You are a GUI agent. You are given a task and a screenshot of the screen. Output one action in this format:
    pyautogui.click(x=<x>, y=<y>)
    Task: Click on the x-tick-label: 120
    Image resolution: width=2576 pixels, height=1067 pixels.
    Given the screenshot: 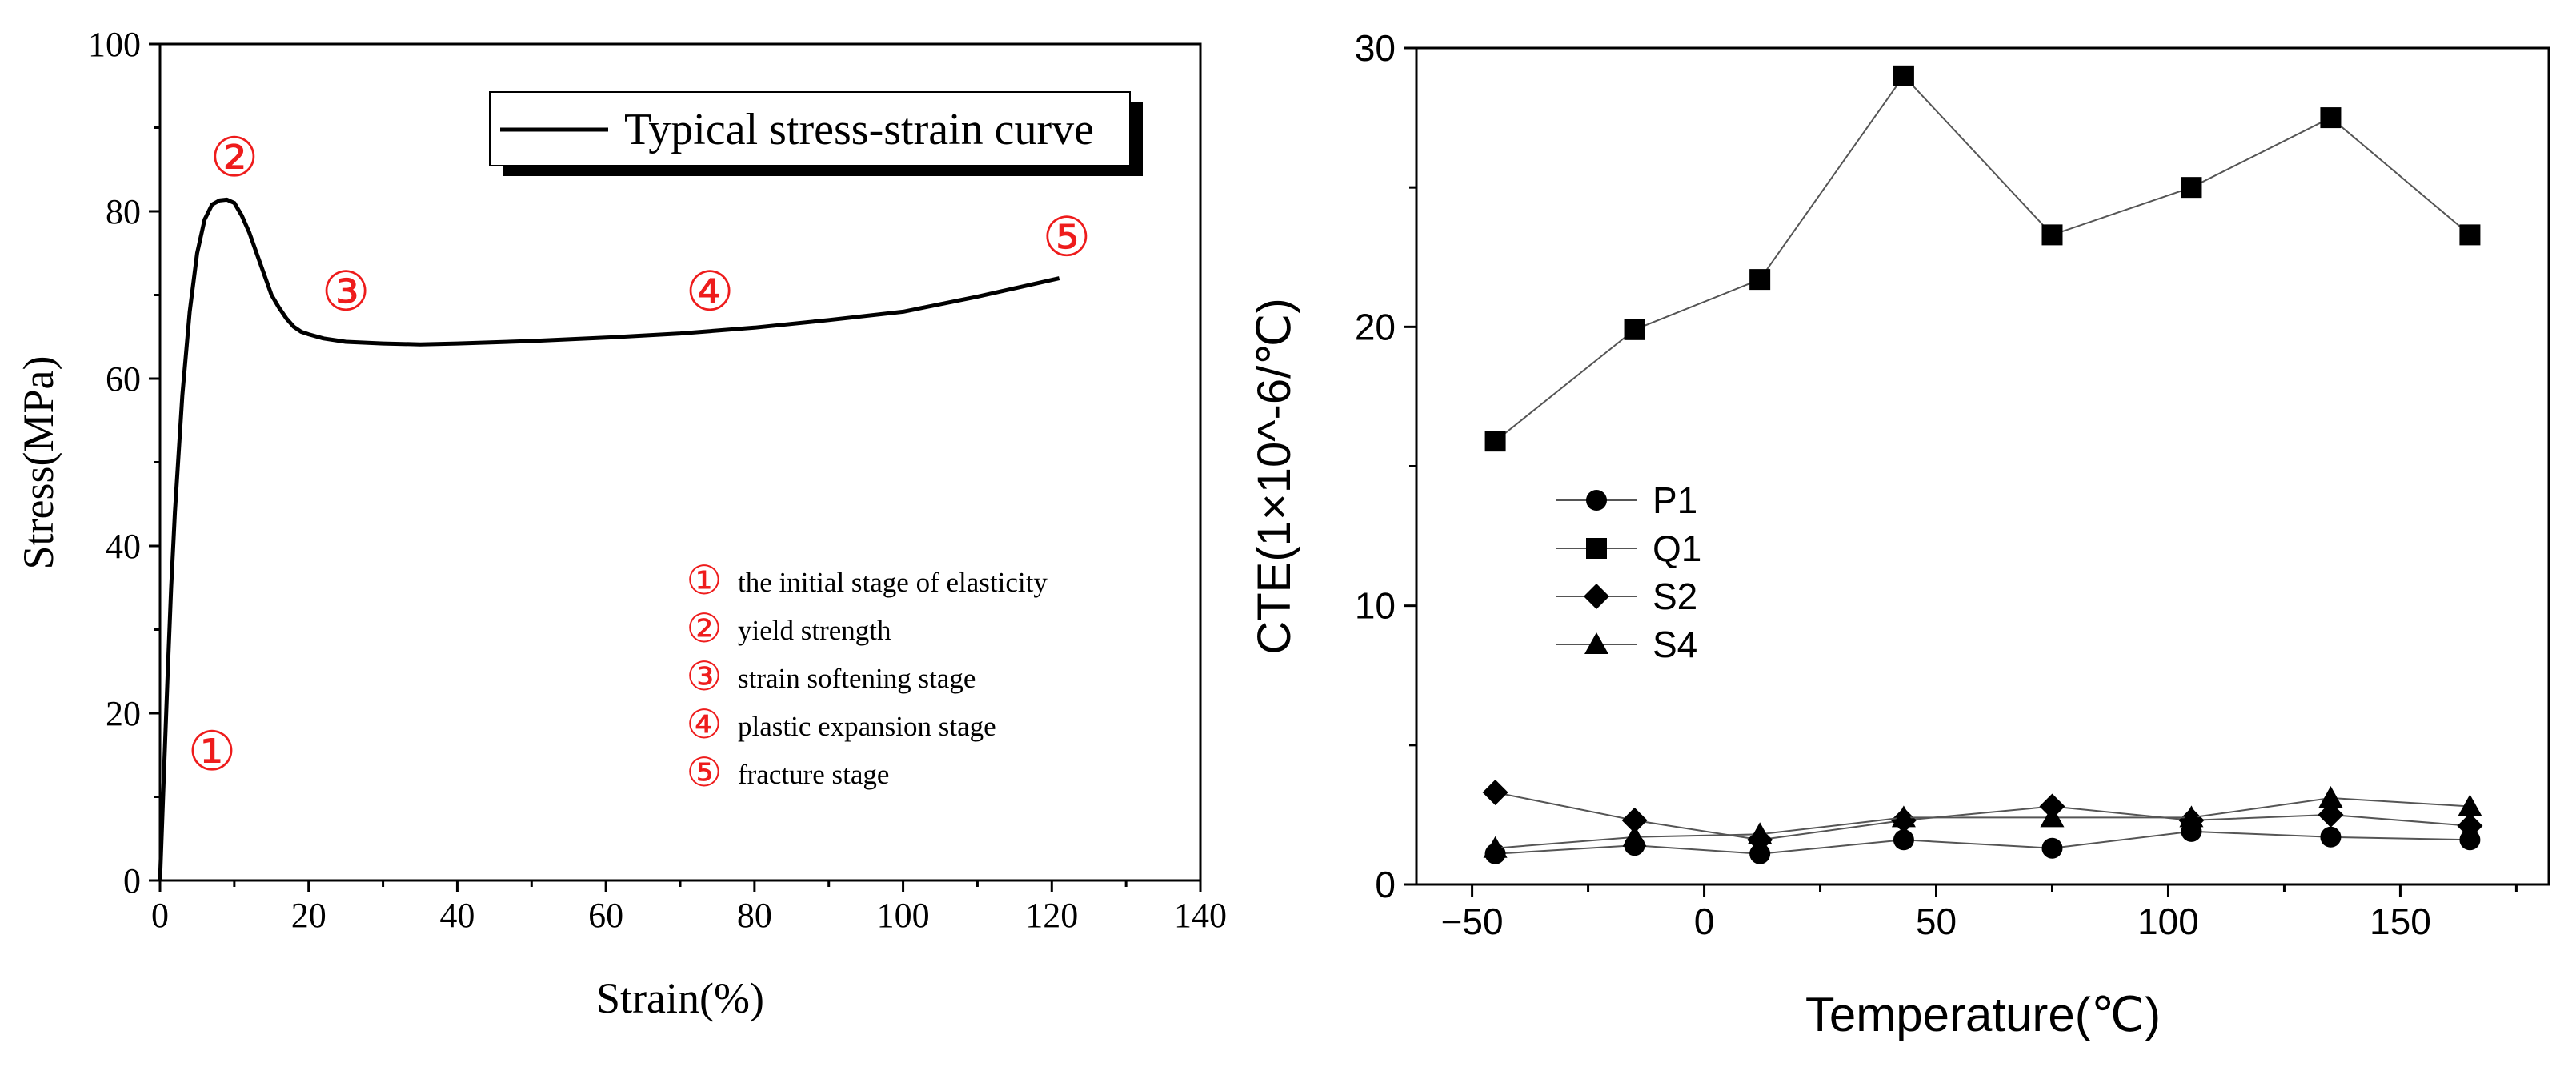 What is the action you would take?
    pyautogui.click(x=1051, y=915)
    